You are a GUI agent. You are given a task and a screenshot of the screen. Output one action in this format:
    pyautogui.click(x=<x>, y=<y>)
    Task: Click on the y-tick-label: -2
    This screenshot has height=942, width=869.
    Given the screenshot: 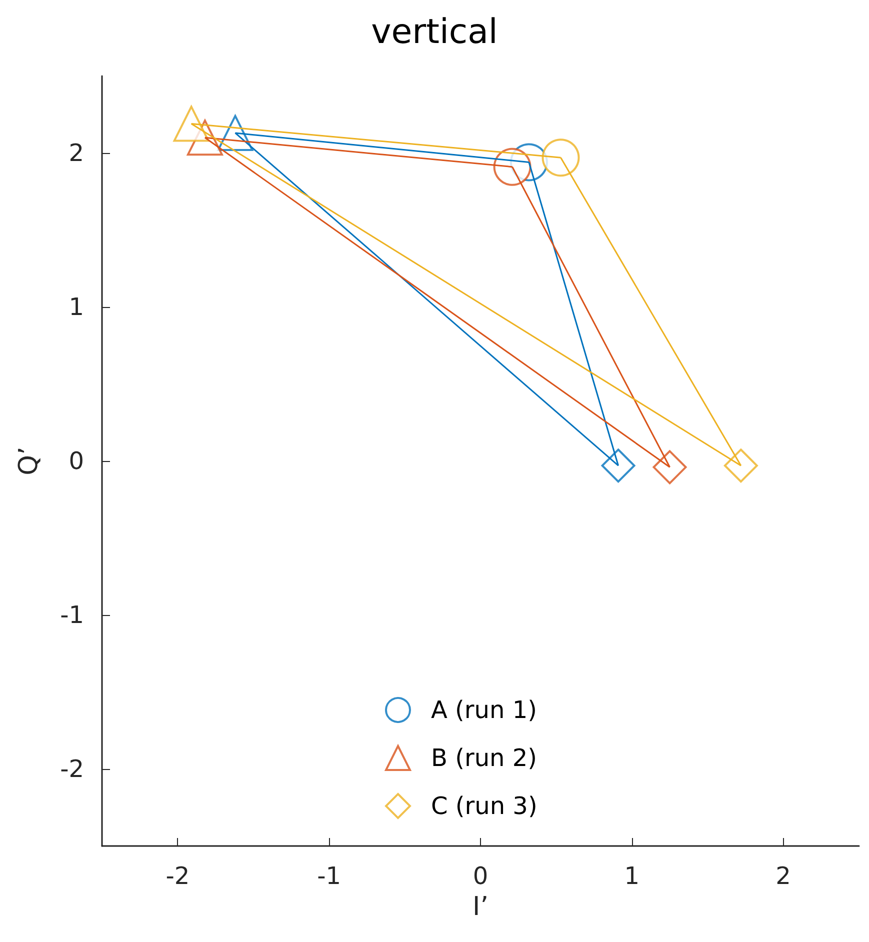 What is the action you would take?
    pyautogui.click(x=72, y=769)
    